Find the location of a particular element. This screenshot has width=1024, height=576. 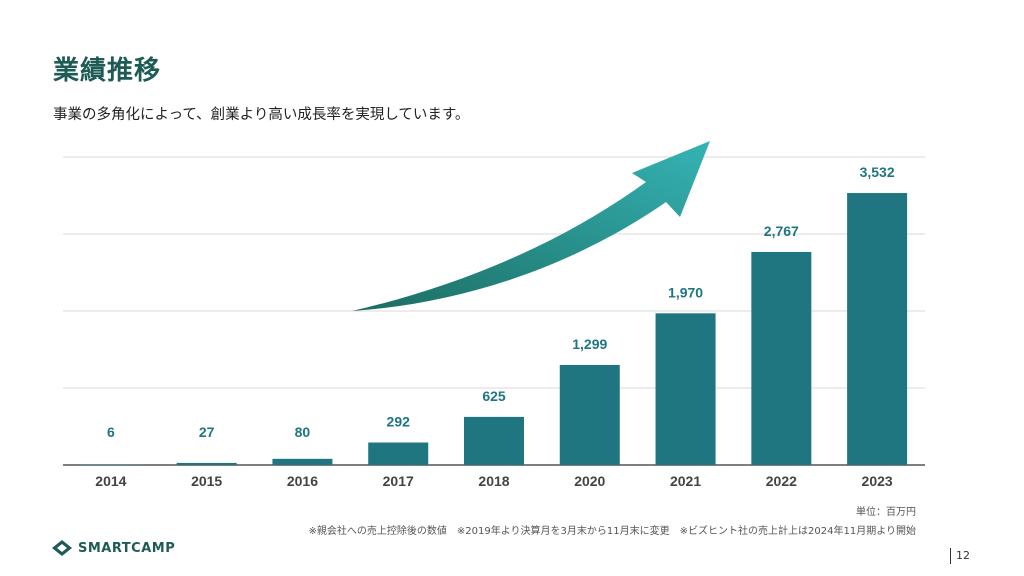

unit-note: 単位：百万円 is located at coordinates (886, 512).